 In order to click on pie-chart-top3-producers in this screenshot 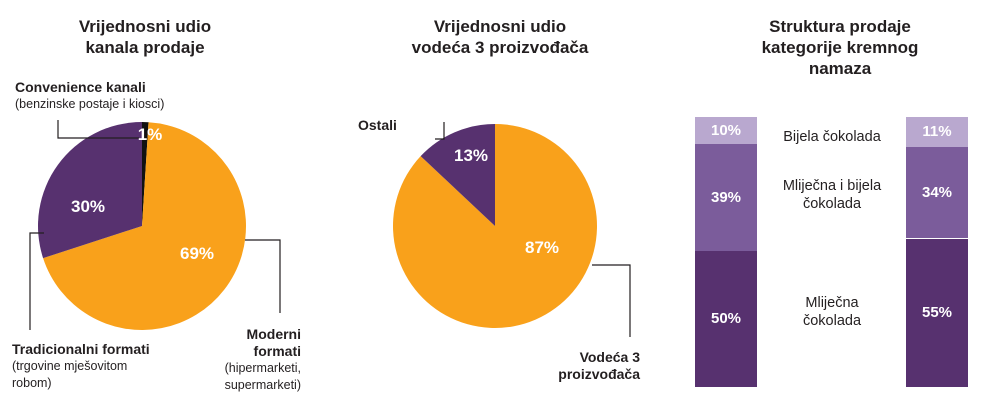, I will do `click(495, 226)`.